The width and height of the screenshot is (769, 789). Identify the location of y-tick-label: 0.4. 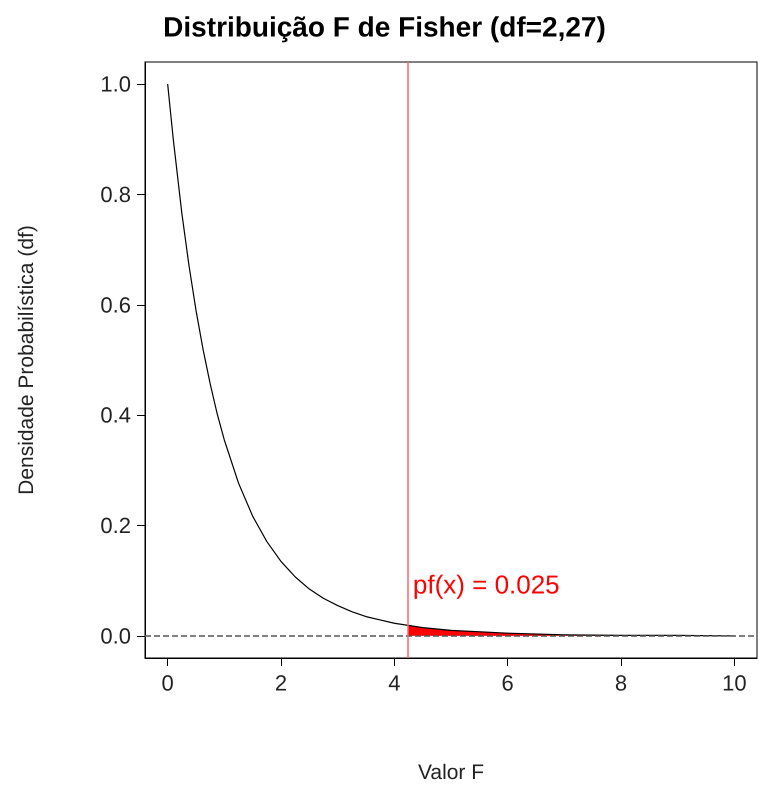
(115, 415).